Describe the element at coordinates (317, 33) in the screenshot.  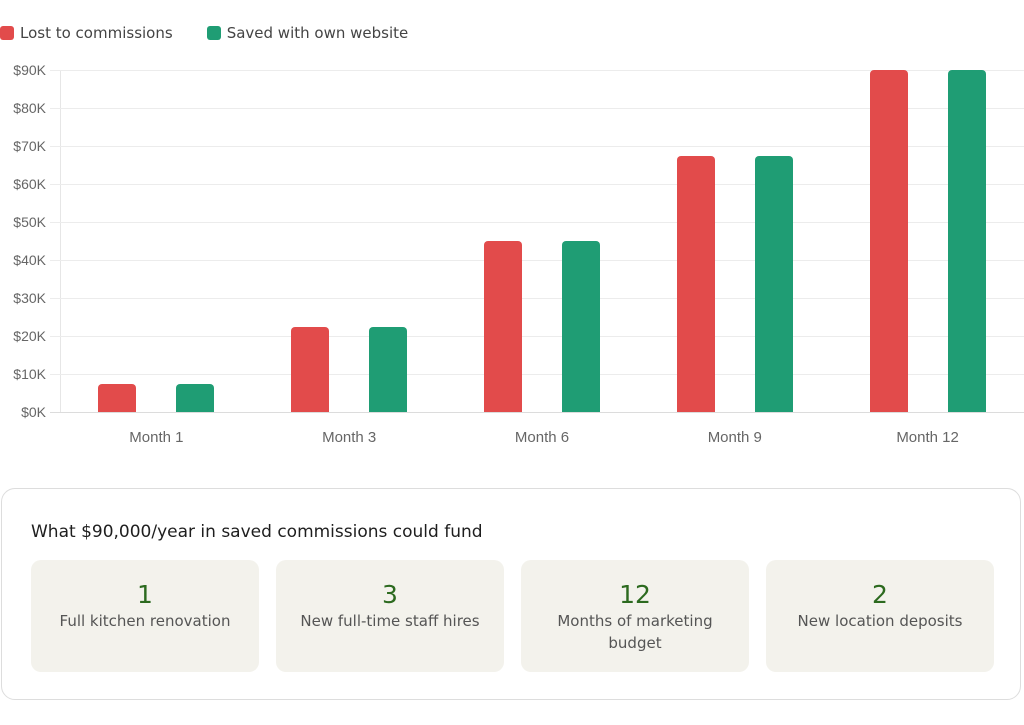
I see `legend-label: Saved with own website` at that location.